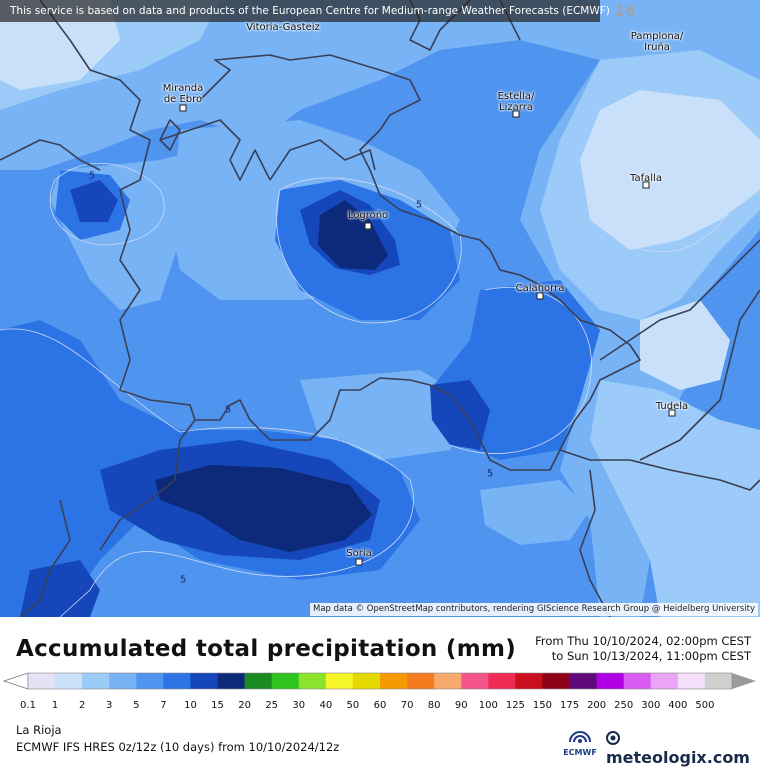  Describe the element at coordinates (271, 705) in the screenshot. I see `scale-tick-label: 25` at that location.